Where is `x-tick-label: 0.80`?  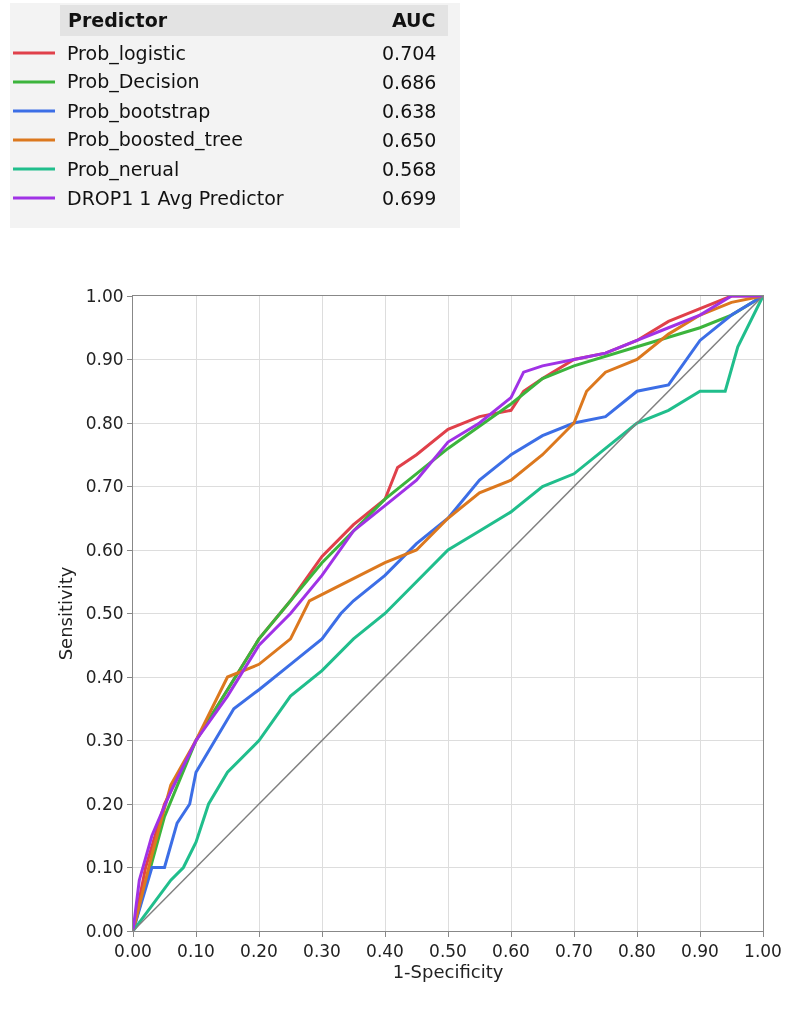
x-tick-label: 0.80 is located at coordinates (637, 951).